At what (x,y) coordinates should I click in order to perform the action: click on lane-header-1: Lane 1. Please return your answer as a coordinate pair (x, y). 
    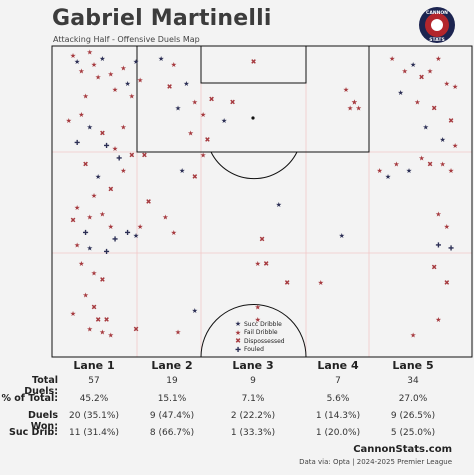
    Looking at the image, I should click on (94, 365).